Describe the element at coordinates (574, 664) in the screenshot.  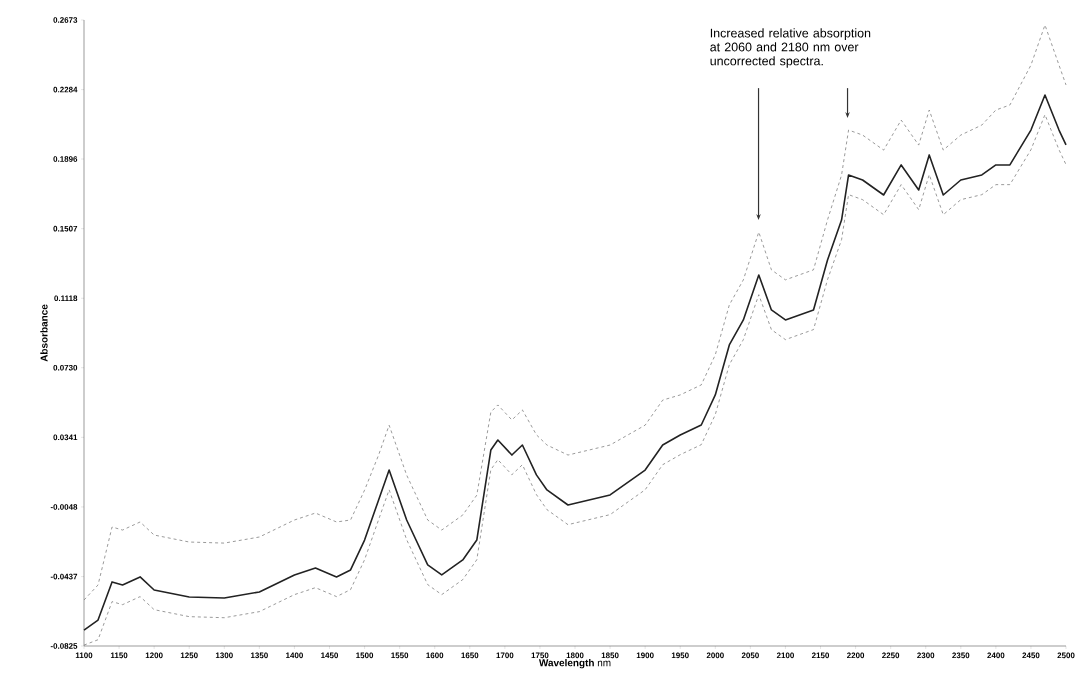
I see `x-axis-title: Wavelength nm` at that location.